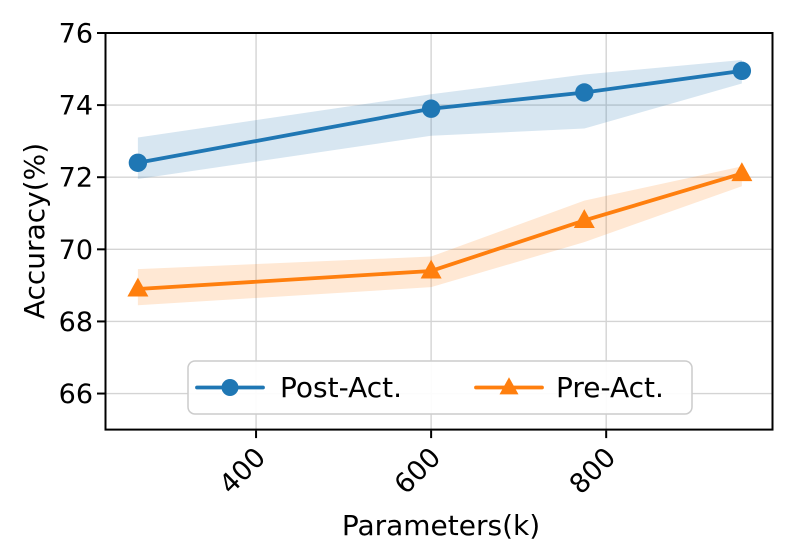  What do you see at coordinates (610, 387) in the screenshot?
I see `legend-label-pre-act: Pre-Act.` at bounding box center [610, 387].